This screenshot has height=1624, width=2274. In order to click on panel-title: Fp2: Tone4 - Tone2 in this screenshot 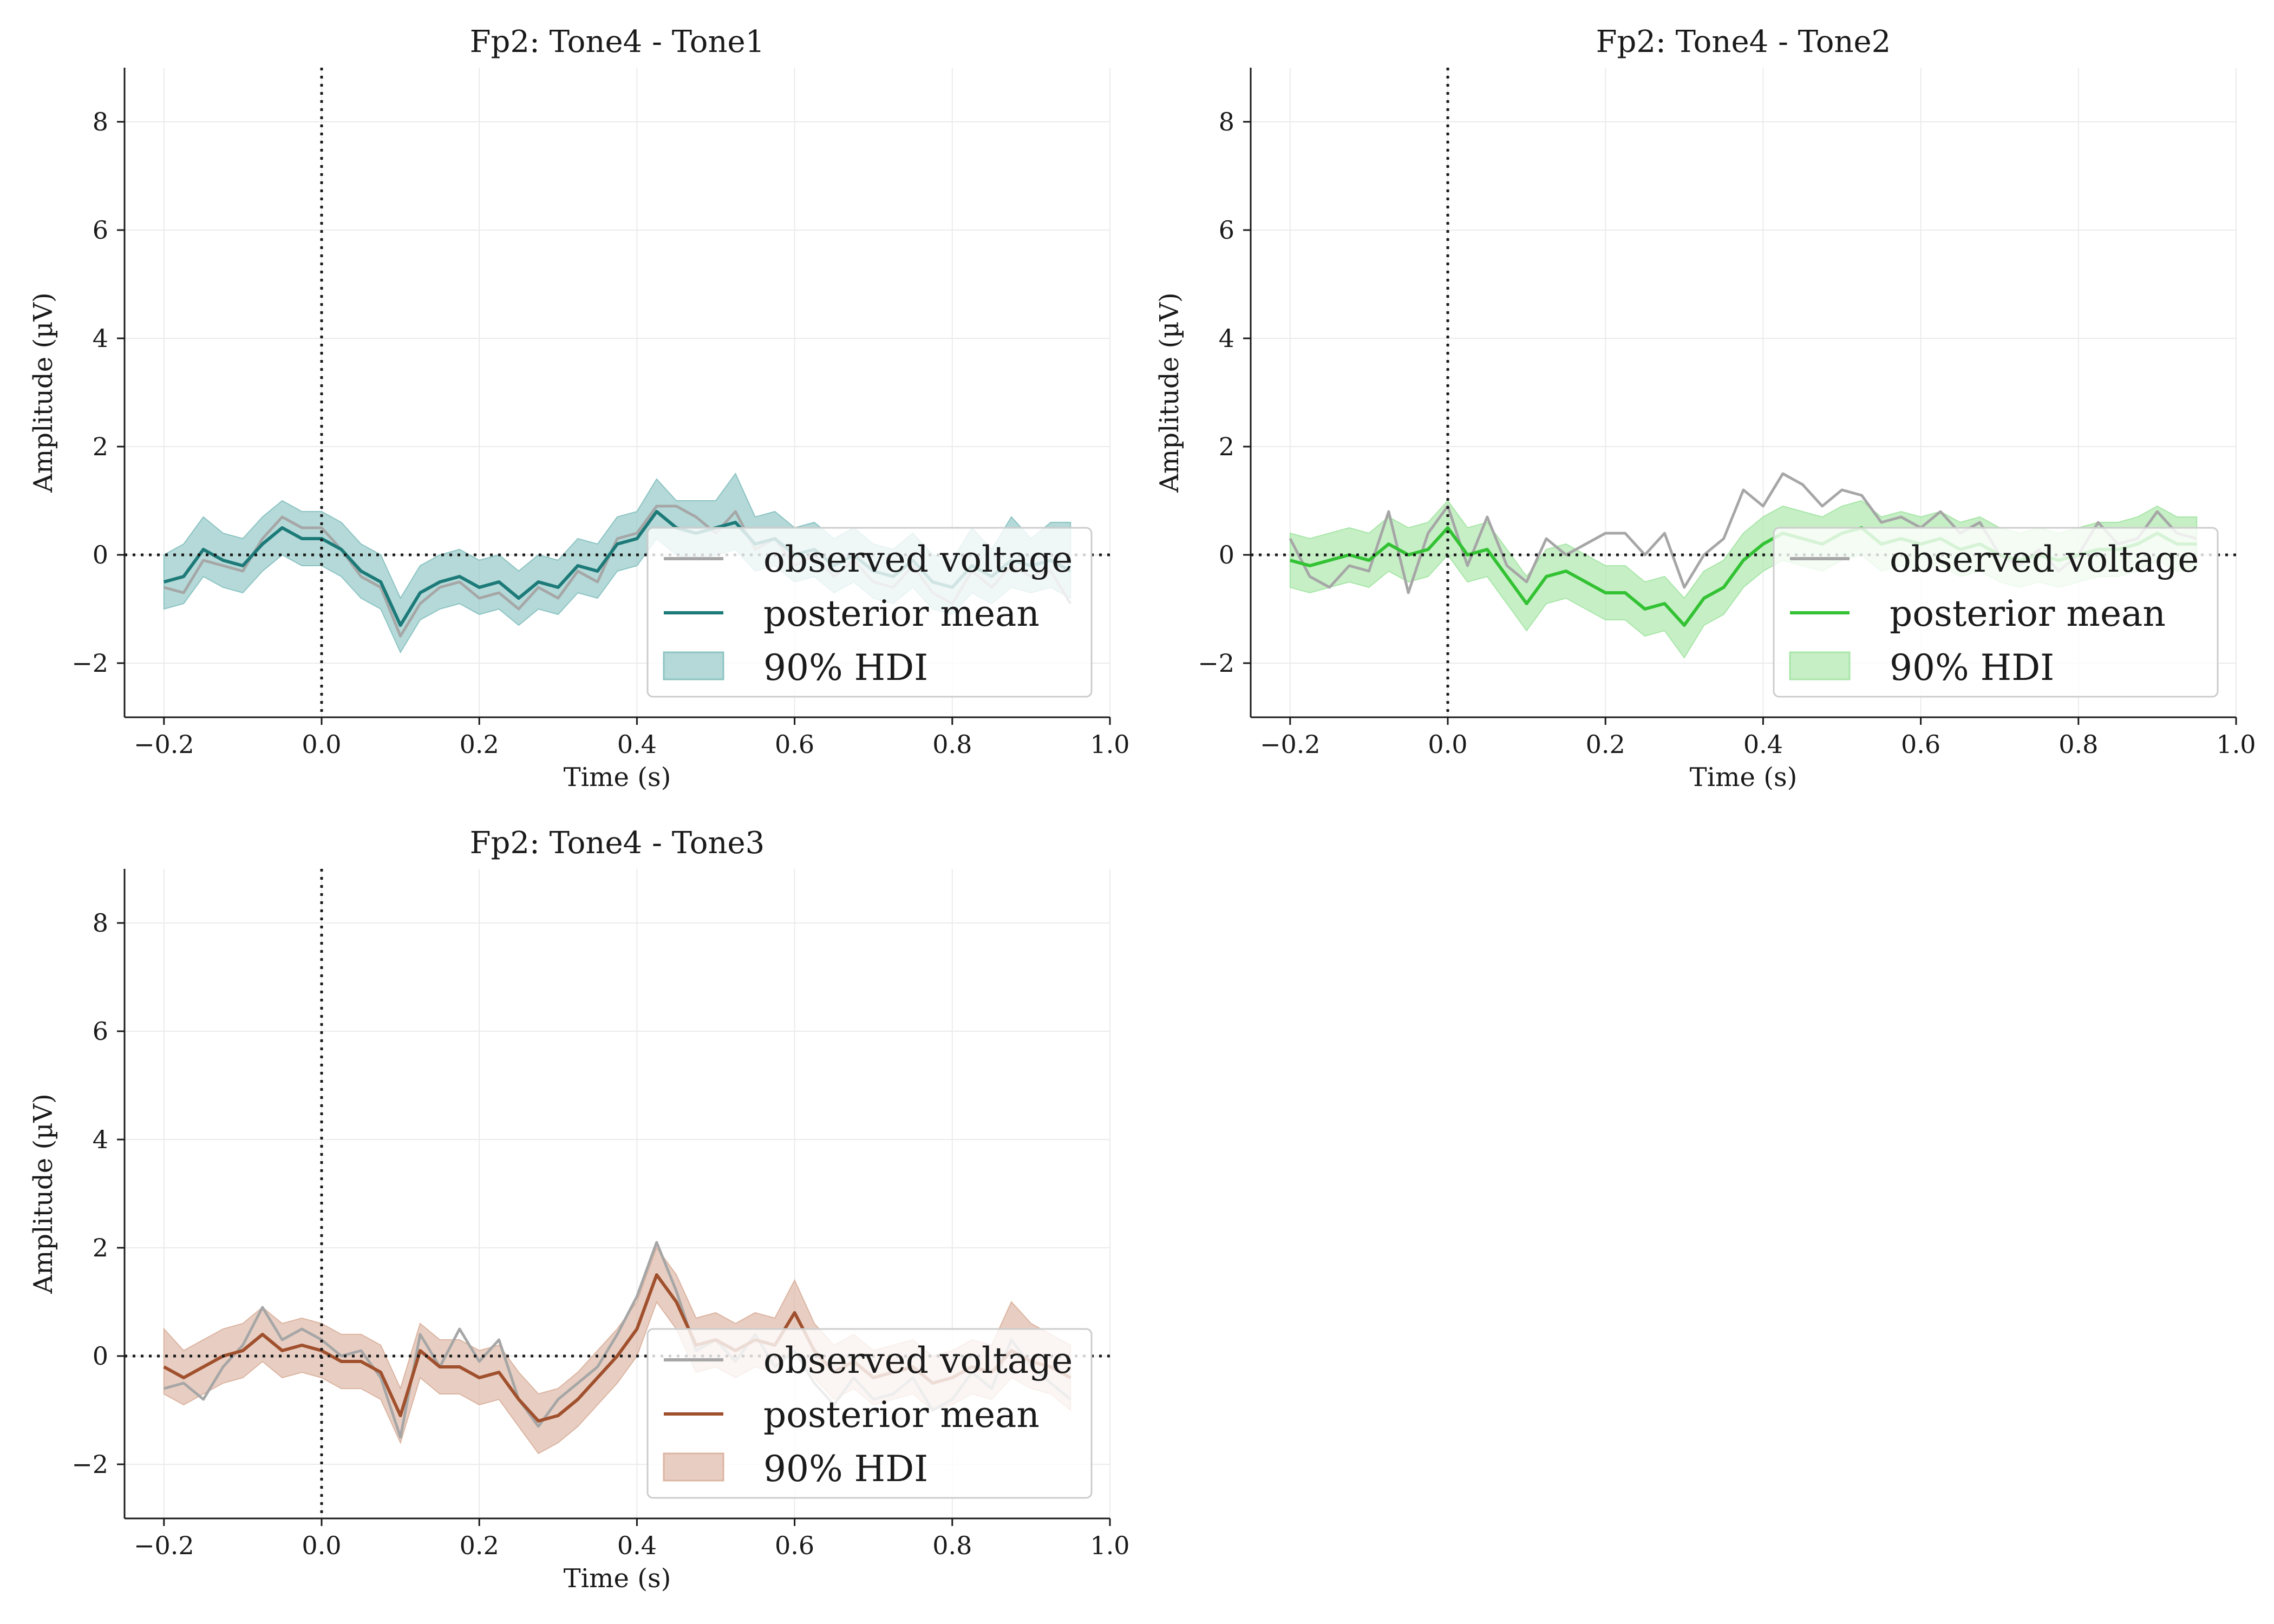, I will do `click(1744, 42)`.